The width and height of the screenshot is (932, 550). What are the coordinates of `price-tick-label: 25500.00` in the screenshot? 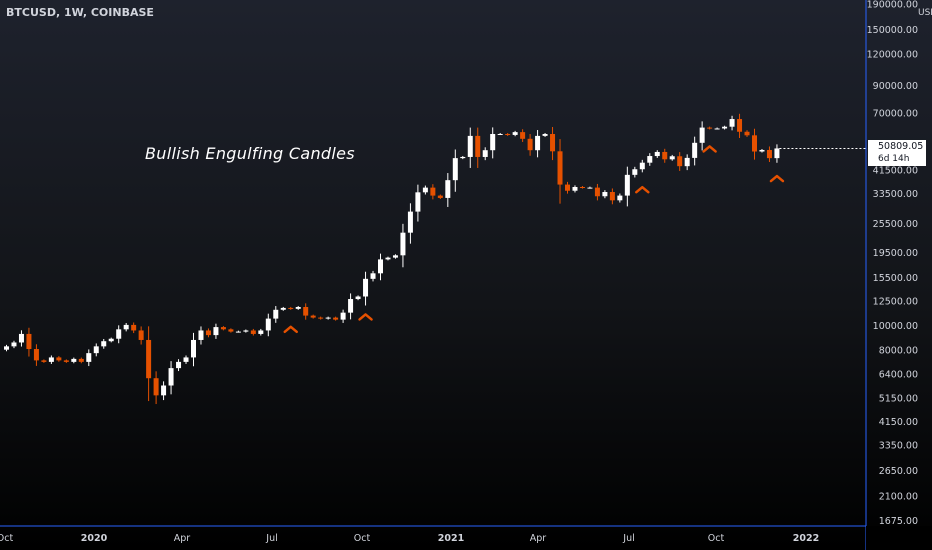 It's located at (895, 224).